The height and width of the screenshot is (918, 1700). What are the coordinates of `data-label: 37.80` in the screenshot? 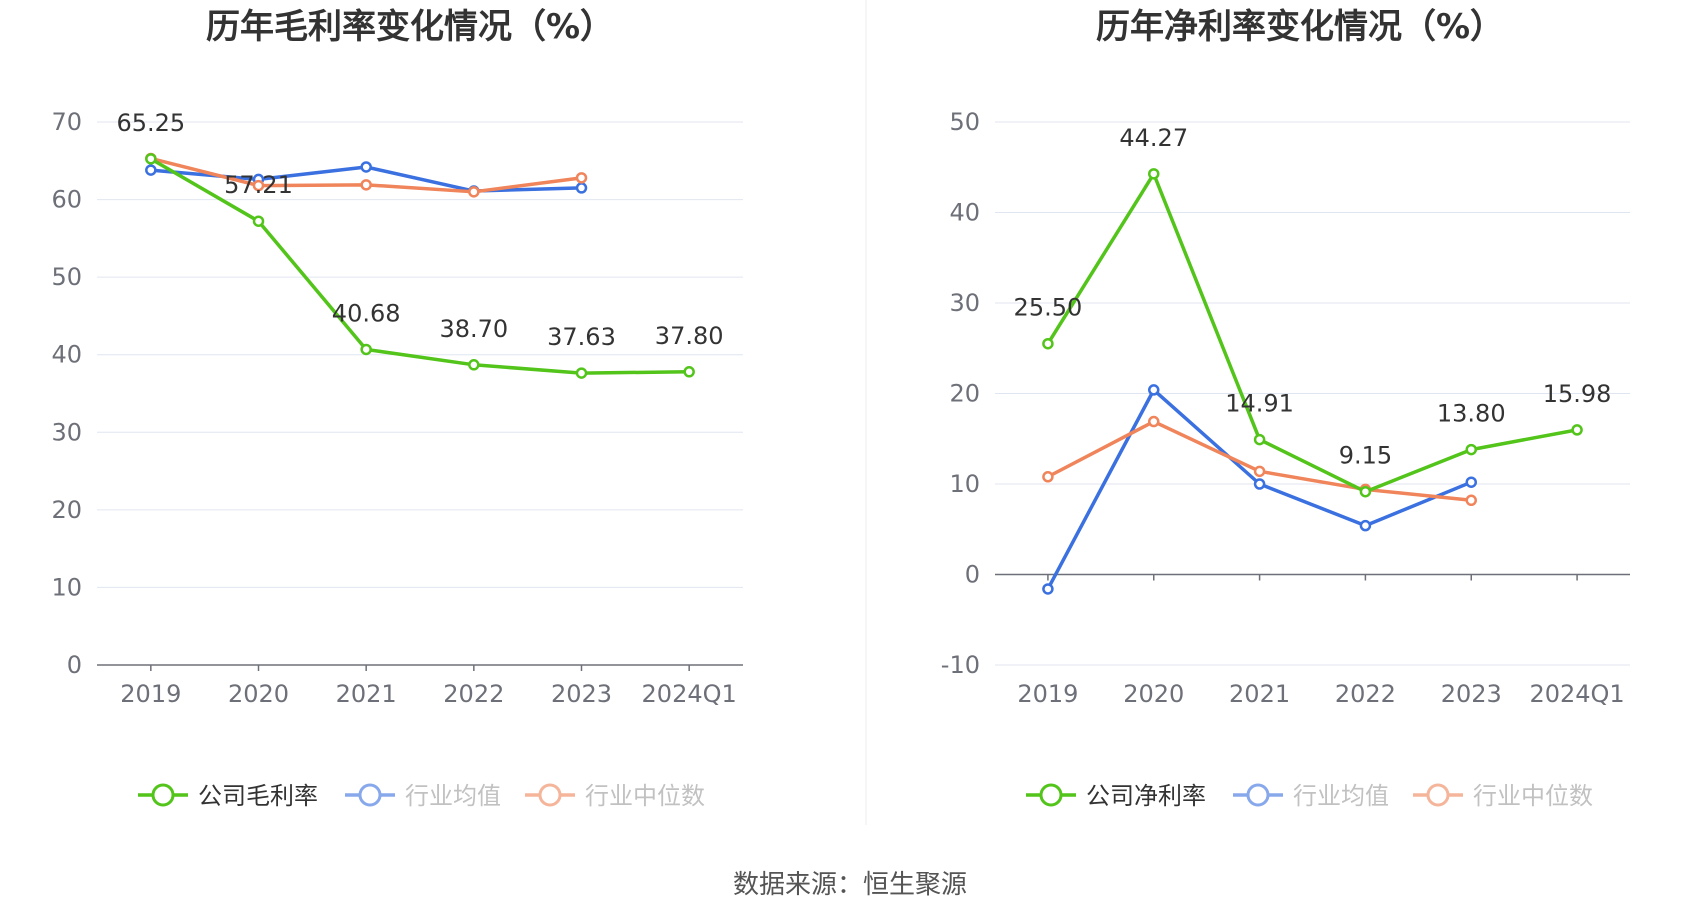 It's located at (689, 336).